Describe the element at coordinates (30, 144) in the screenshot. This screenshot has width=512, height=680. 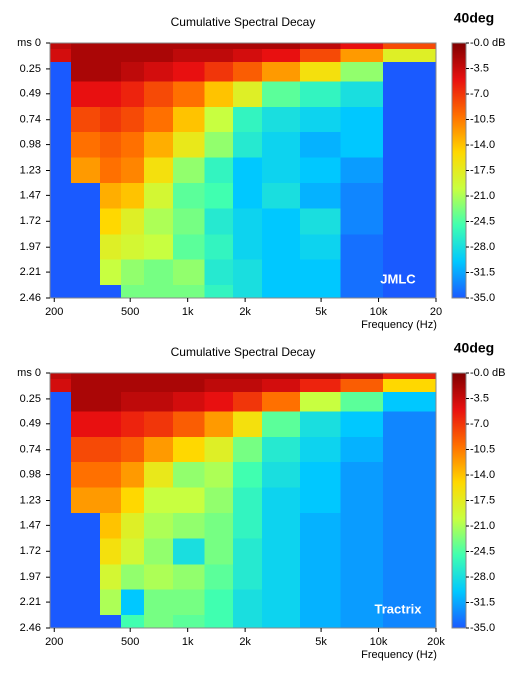
I see `y-tick-label: 0.98` at that location.